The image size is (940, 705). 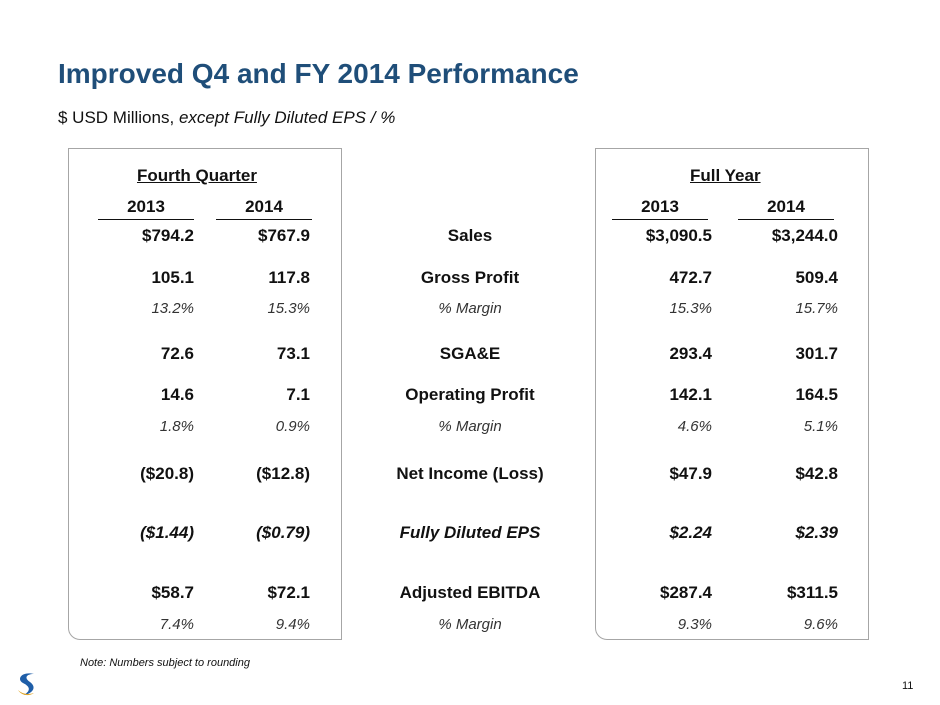 What do you see at coordinates (176, 624) in the screenshot?
I see `cell-q2013: 7.4%` at bounding box center [176, 624].